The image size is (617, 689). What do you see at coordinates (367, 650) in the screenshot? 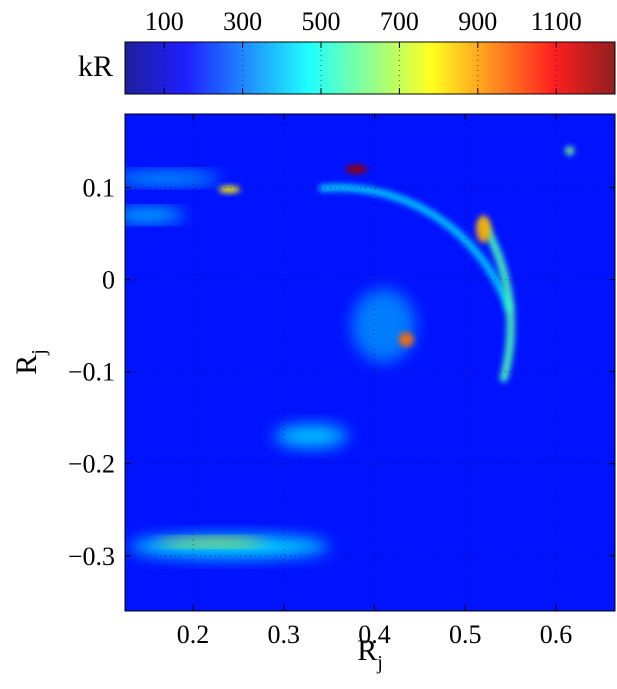
I see `x-axis-title-main: R` at bounding box center [367, 650].